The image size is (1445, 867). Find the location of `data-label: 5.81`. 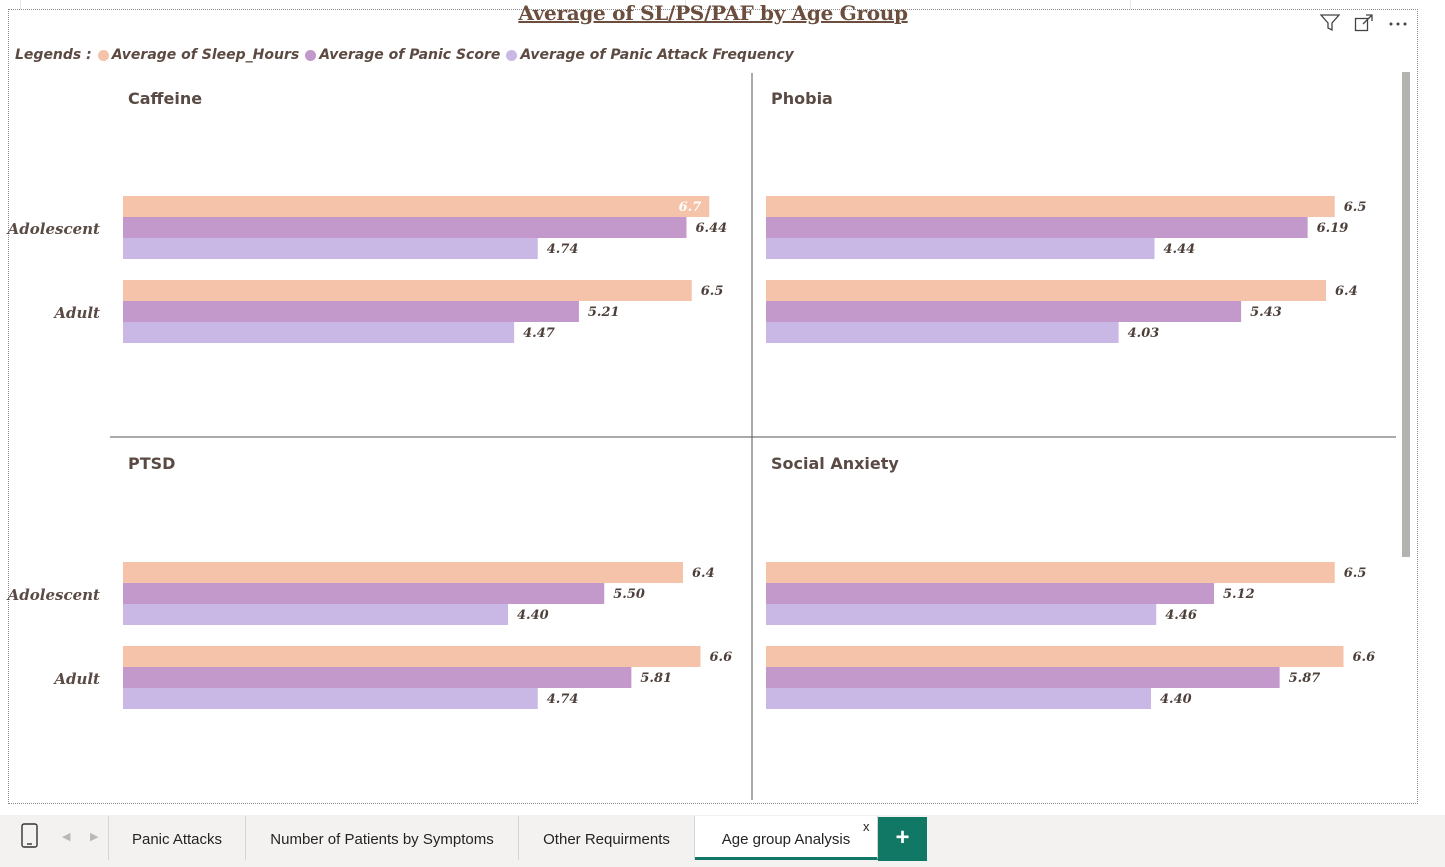

data-label: 5.81 is located at coordinates (656, 678).